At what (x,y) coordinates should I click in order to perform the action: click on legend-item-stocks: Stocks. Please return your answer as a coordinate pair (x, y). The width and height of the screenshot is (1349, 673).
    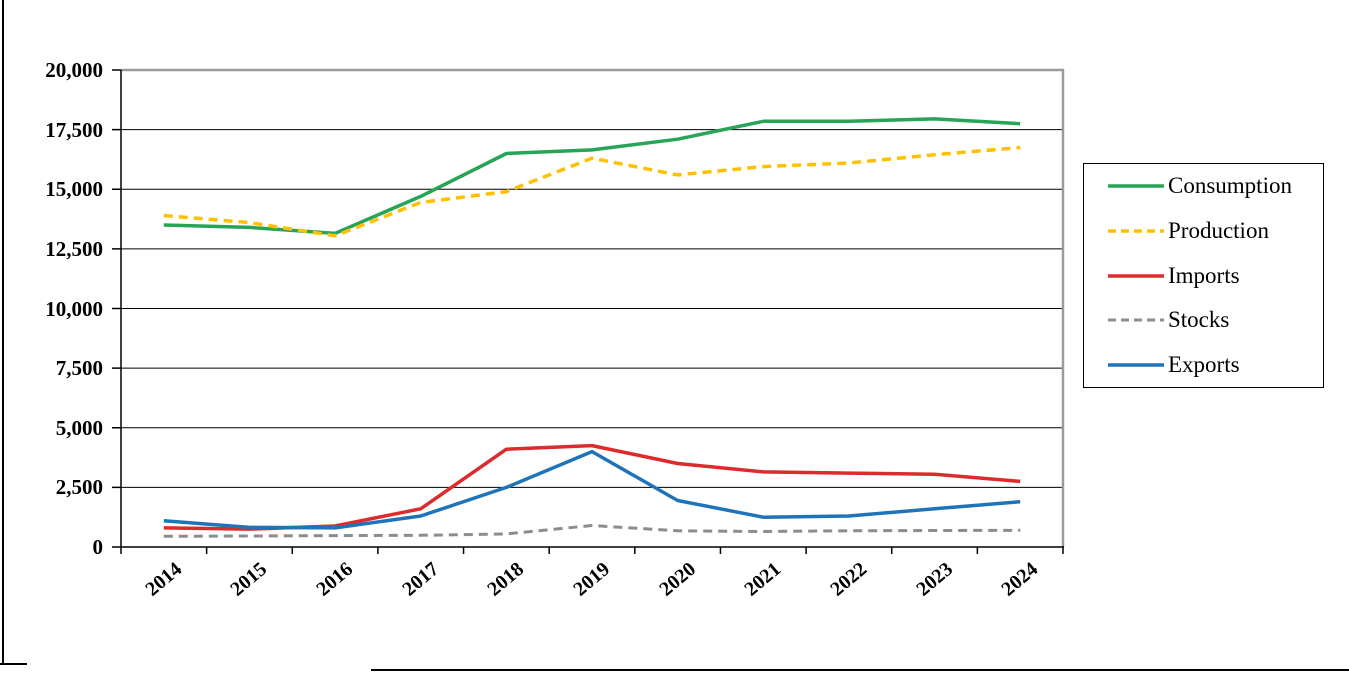
    Looking at the image, I should click on (1215, 320).